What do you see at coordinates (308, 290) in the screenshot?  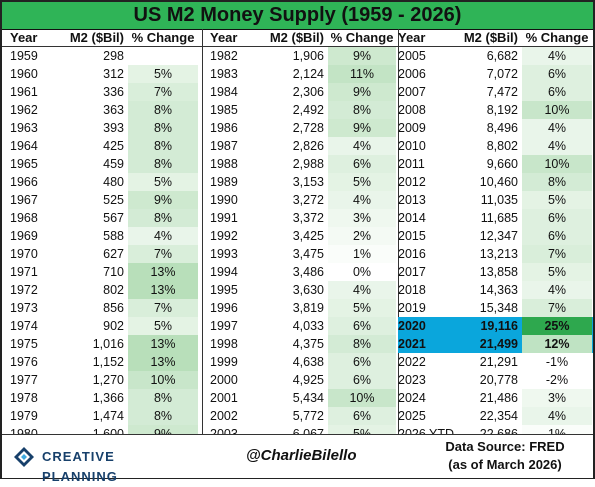 I see `m2-cell: 3,630` at bounding box center [308, 290].